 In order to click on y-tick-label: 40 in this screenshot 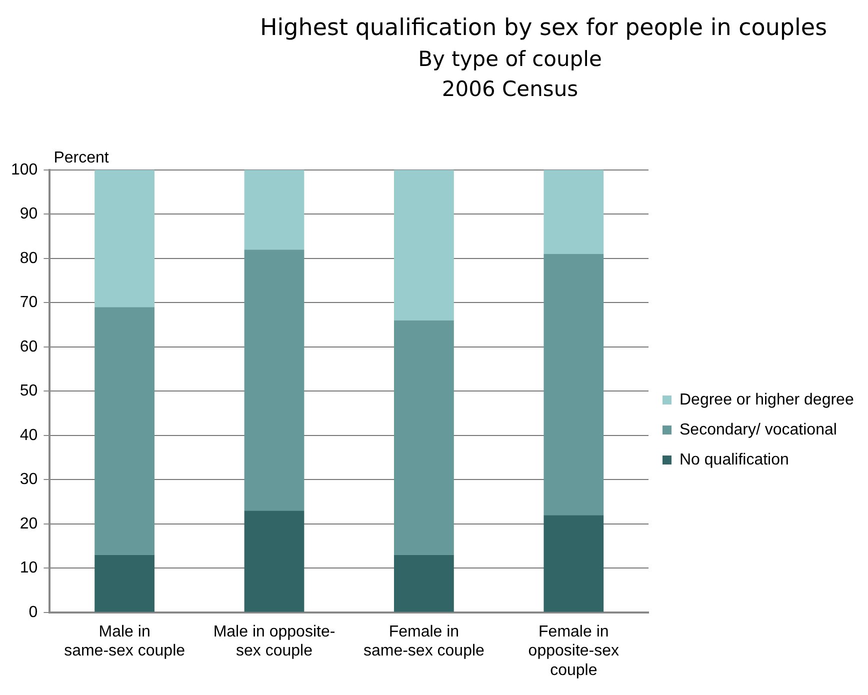, I will do `click(29, 435)`.